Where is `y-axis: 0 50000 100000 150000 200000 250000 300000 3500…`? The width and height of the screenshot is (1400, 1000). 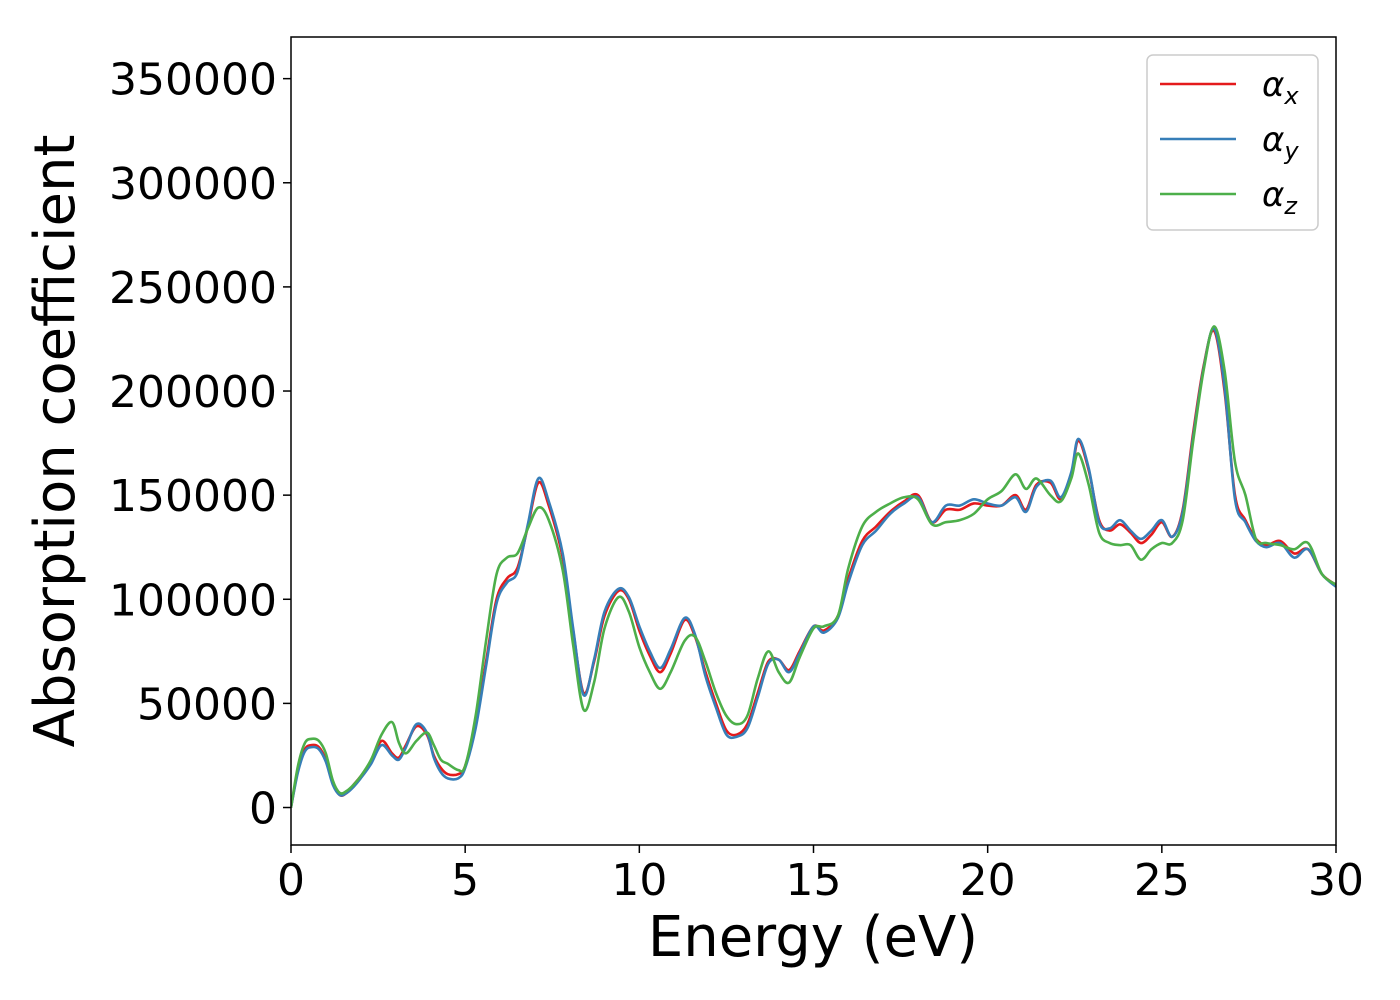
y-axis: 0 50000 100000 150000 200000 250000 300000 3500… is located at coordinates (200, 445).